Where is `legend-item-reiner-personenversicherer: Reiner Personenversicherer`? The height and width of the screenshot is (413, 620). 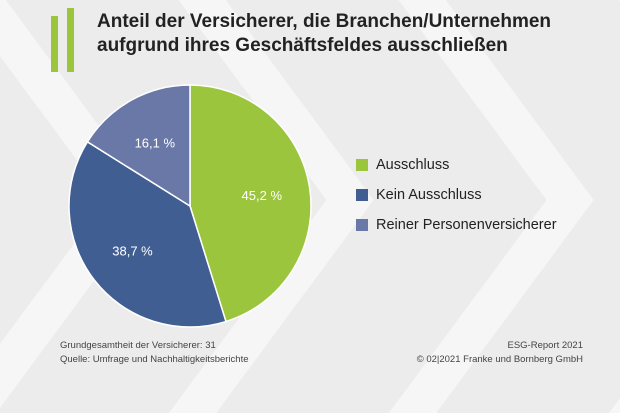 legend-item-reiner-personenversicherer: Reiner Personenversicherer is located at coordinates (456, 225).